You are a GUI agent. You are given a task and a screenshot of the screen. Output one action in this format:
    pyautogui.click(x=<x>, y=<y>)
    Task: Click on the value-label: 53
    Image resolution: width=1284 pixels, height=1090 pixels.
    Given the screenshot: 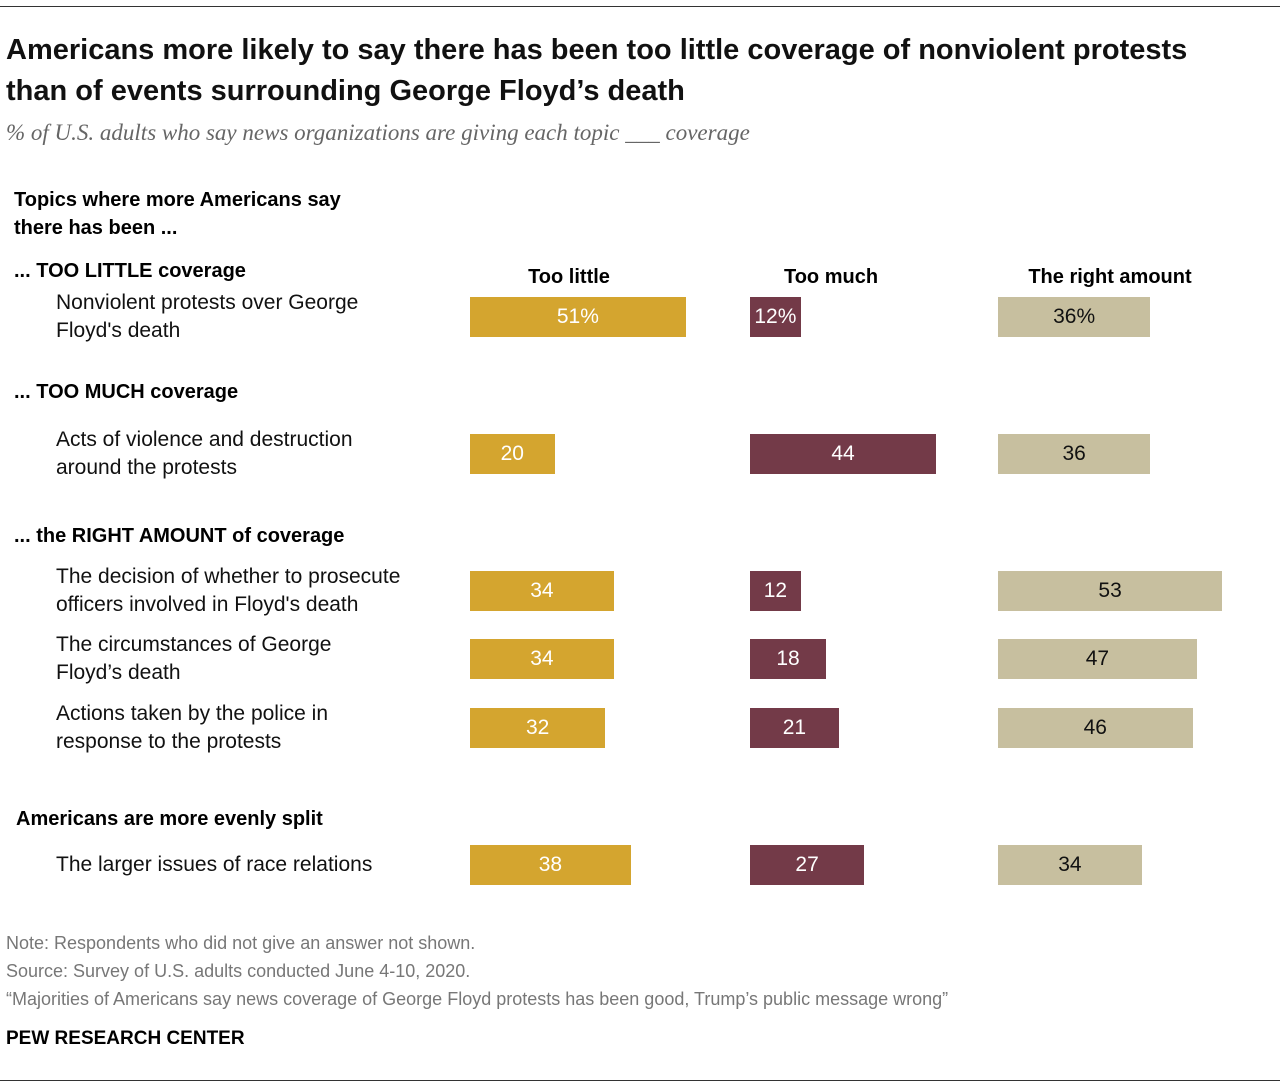 What is the action you would take?
    pyautogui.click(x=1110, y=590)
    